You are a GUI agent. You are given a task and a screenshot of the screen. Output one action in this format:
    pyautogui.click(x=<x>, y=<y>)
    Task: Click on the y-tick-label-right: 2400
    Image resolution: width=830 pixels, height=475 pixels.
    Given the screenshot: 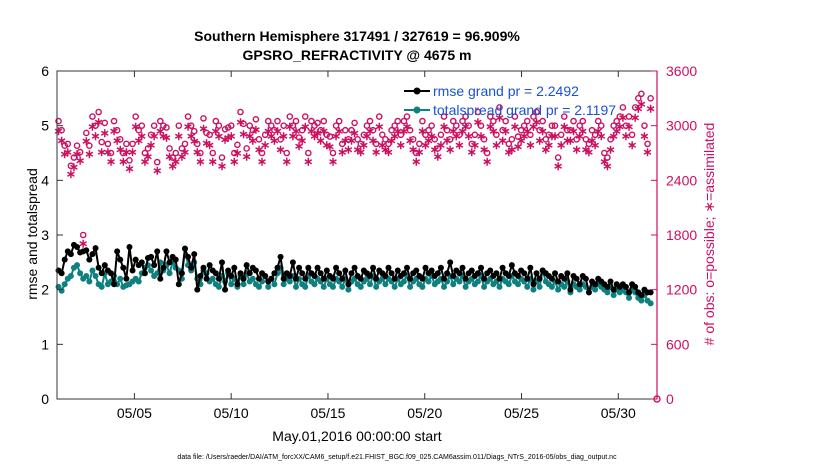 What is the action you would take?
    pyautogui.click(x=681, y=180)
    